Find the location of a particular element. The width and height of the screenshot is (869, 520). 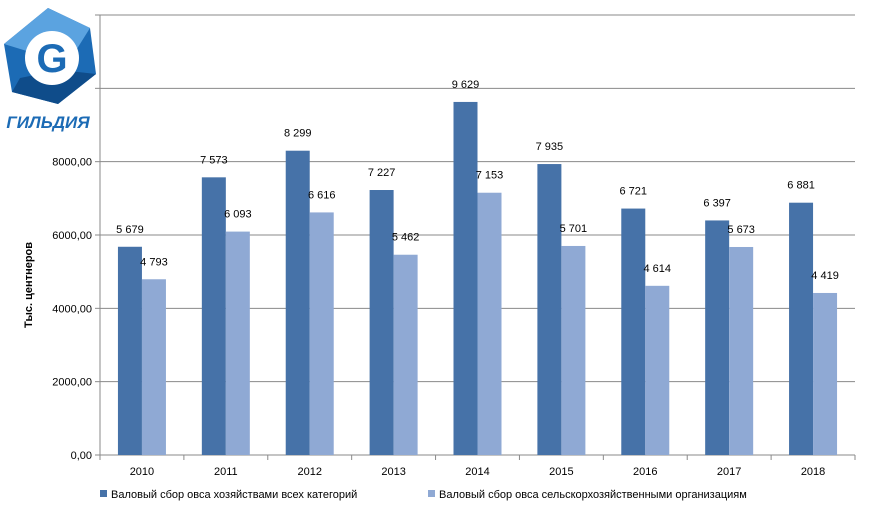

x-tick-label: 2014 is located at coordinates (477, 472).